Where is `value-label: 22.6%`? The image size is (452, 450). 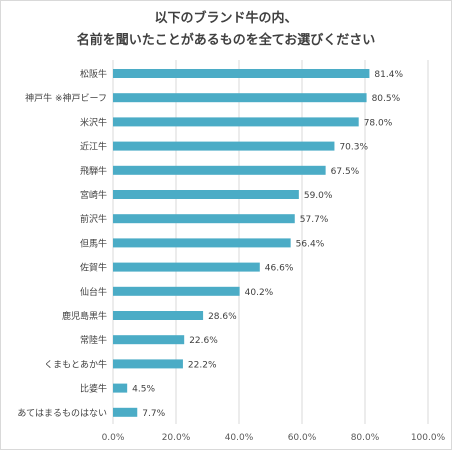 value-label: 22.6% is located at coordinates (203, 341).